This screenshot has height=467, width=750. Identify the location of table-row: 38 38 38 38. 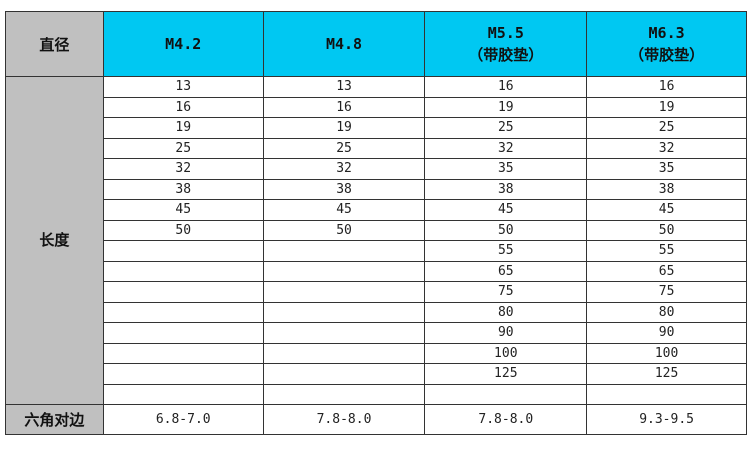
(376, 189).